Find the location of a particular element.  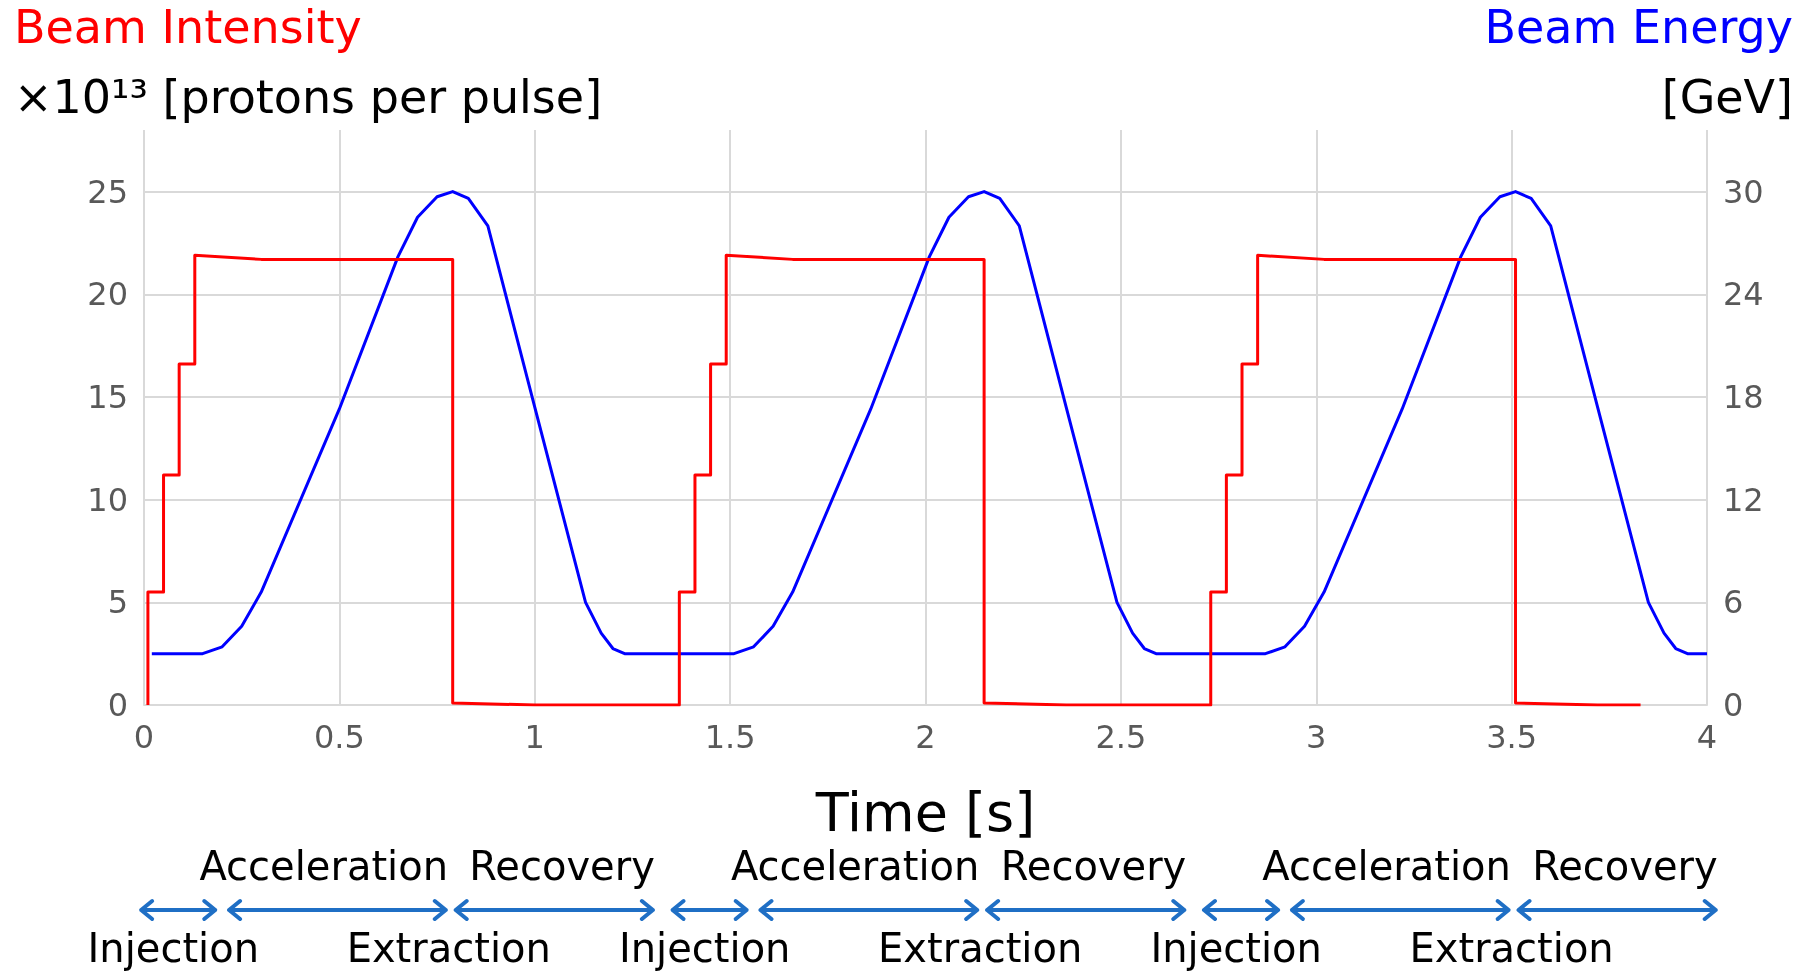

y2-tick-label: 0 is located at coordinates (1733, 705).